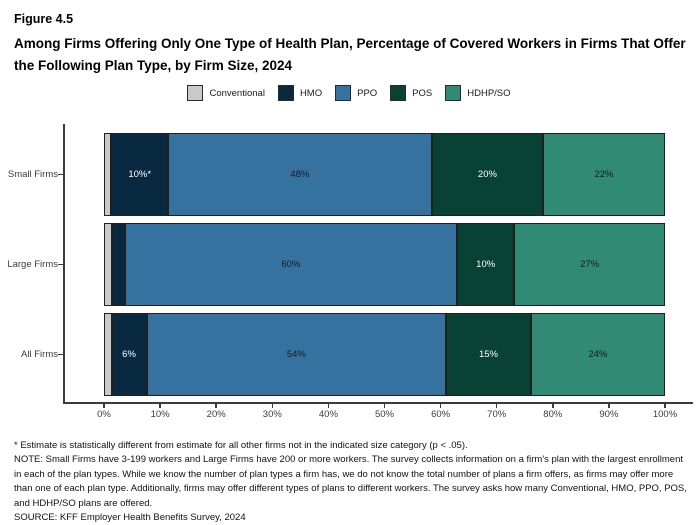 Image resolution: width=698 pixels, height=525 pixels. I want to click on bar-segment: 27%, so click(589, 264).